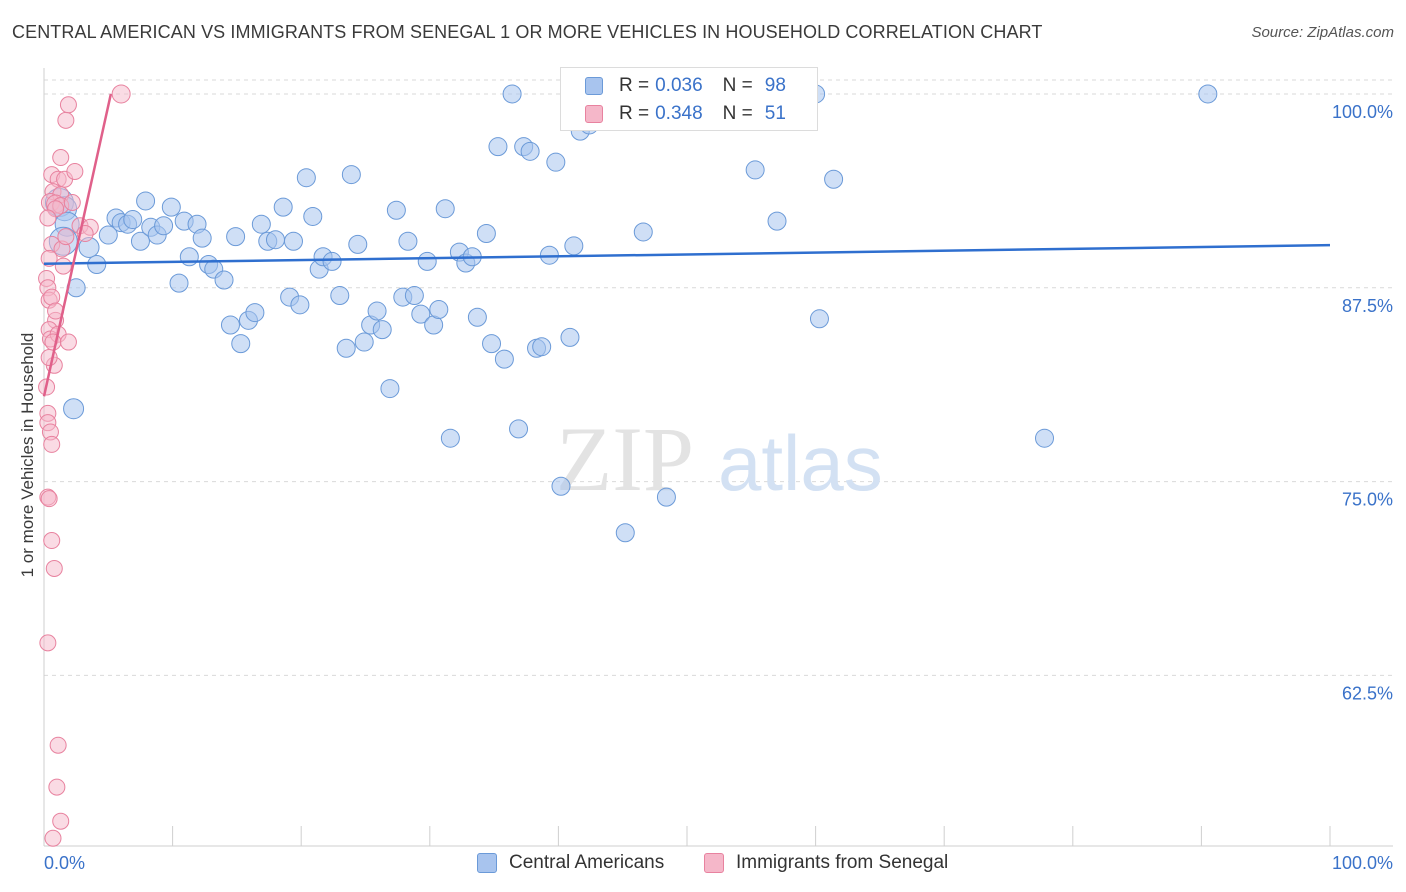 The width and height of the screenshot is (1406, 892). I want to click on legend-item-immigrants-from-senegal: Immigrants from Senegal, so click(826, 863).